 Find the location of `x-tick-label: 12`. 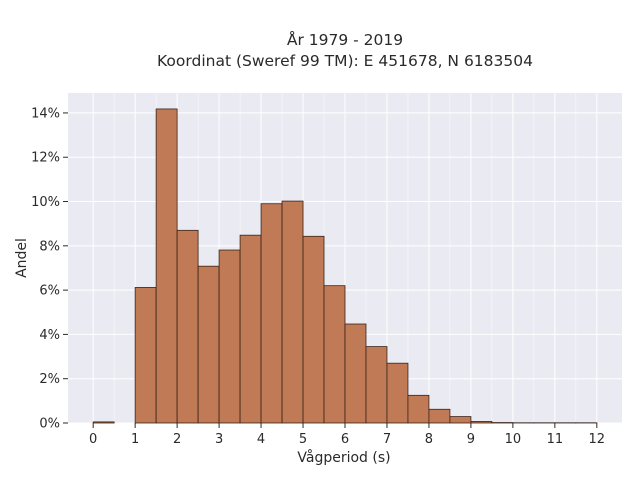

x-tick-label: 12 is located at coordinates (597, 439).